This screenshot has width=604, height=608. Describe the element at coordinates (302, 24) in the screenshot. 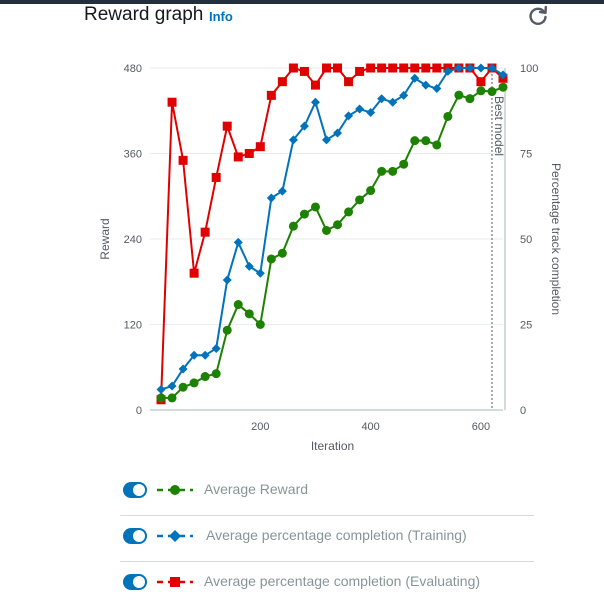

I see `header: Reward graph Info` at that location.